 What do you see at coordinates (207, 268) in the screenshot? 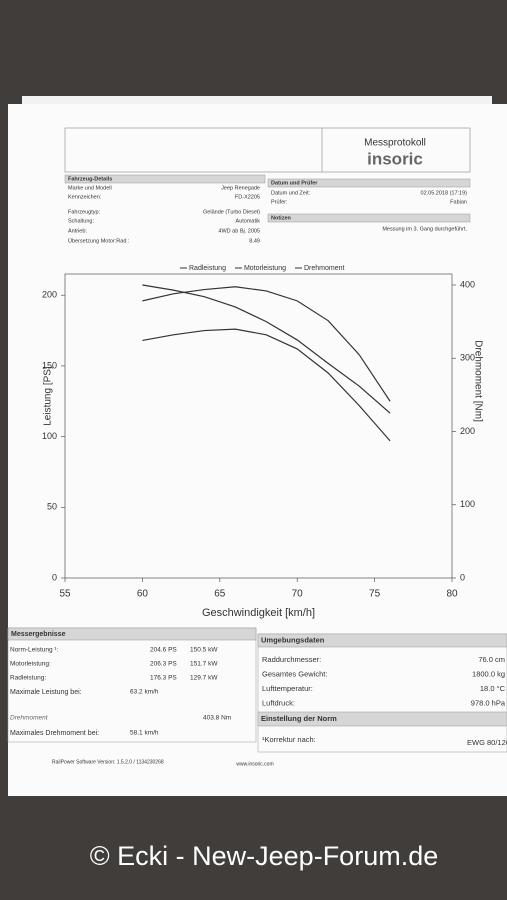
I see `legend-label: Radleistung` at bounding box center [207, 268].